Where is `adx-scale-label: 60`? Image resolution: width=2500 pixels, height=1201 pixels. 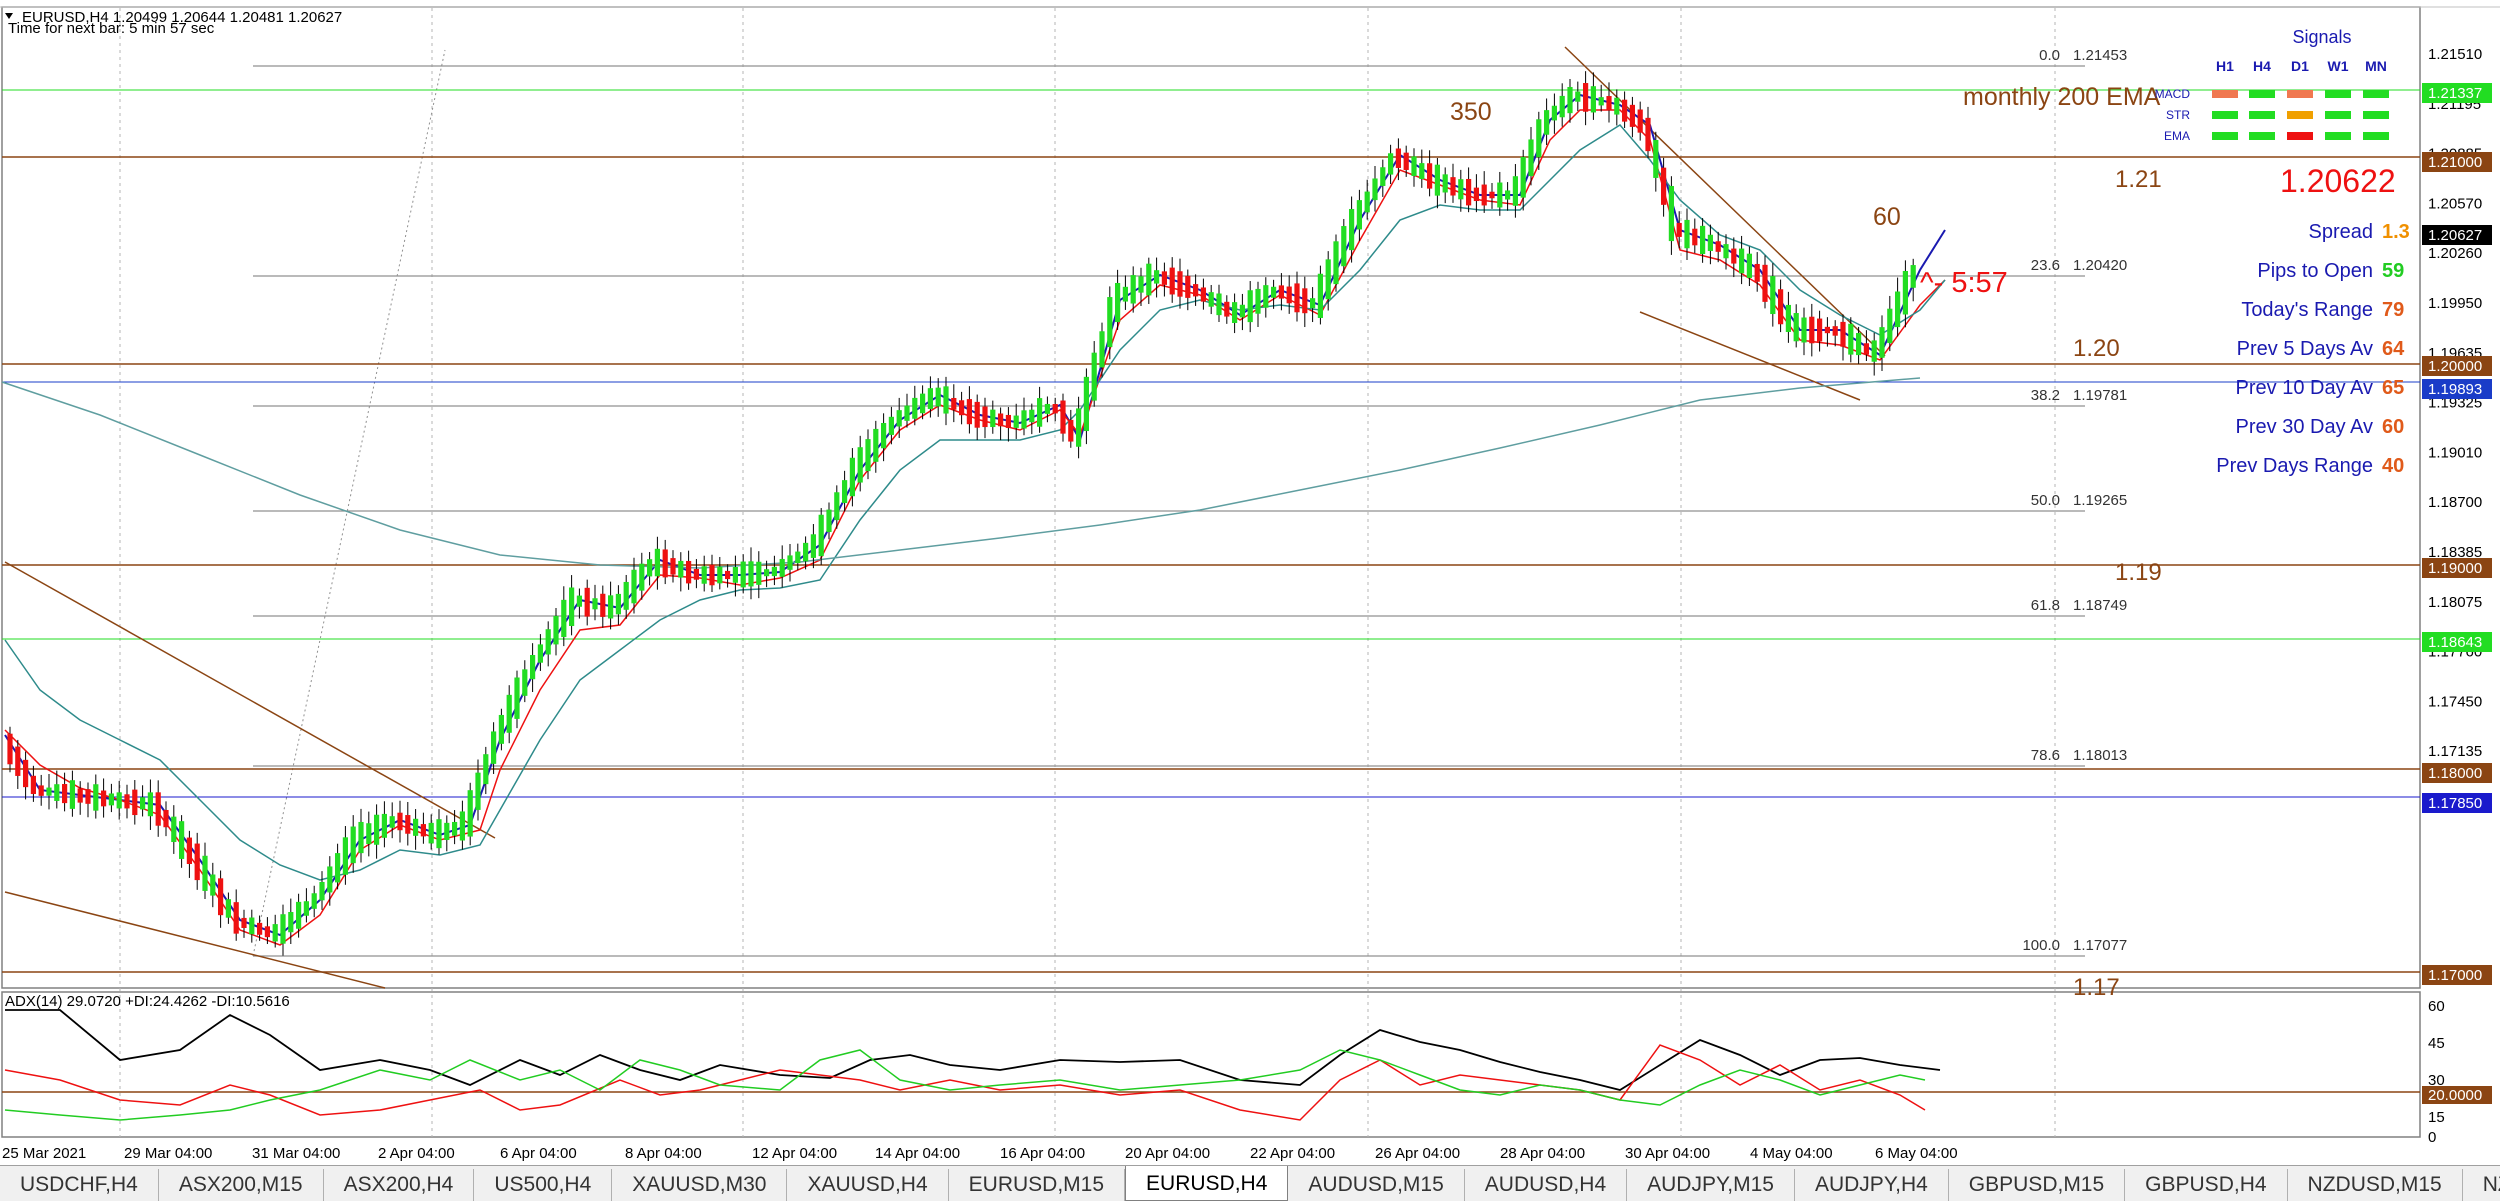 adx-scale-label: 60 is located at coordinates (2436, 1006).